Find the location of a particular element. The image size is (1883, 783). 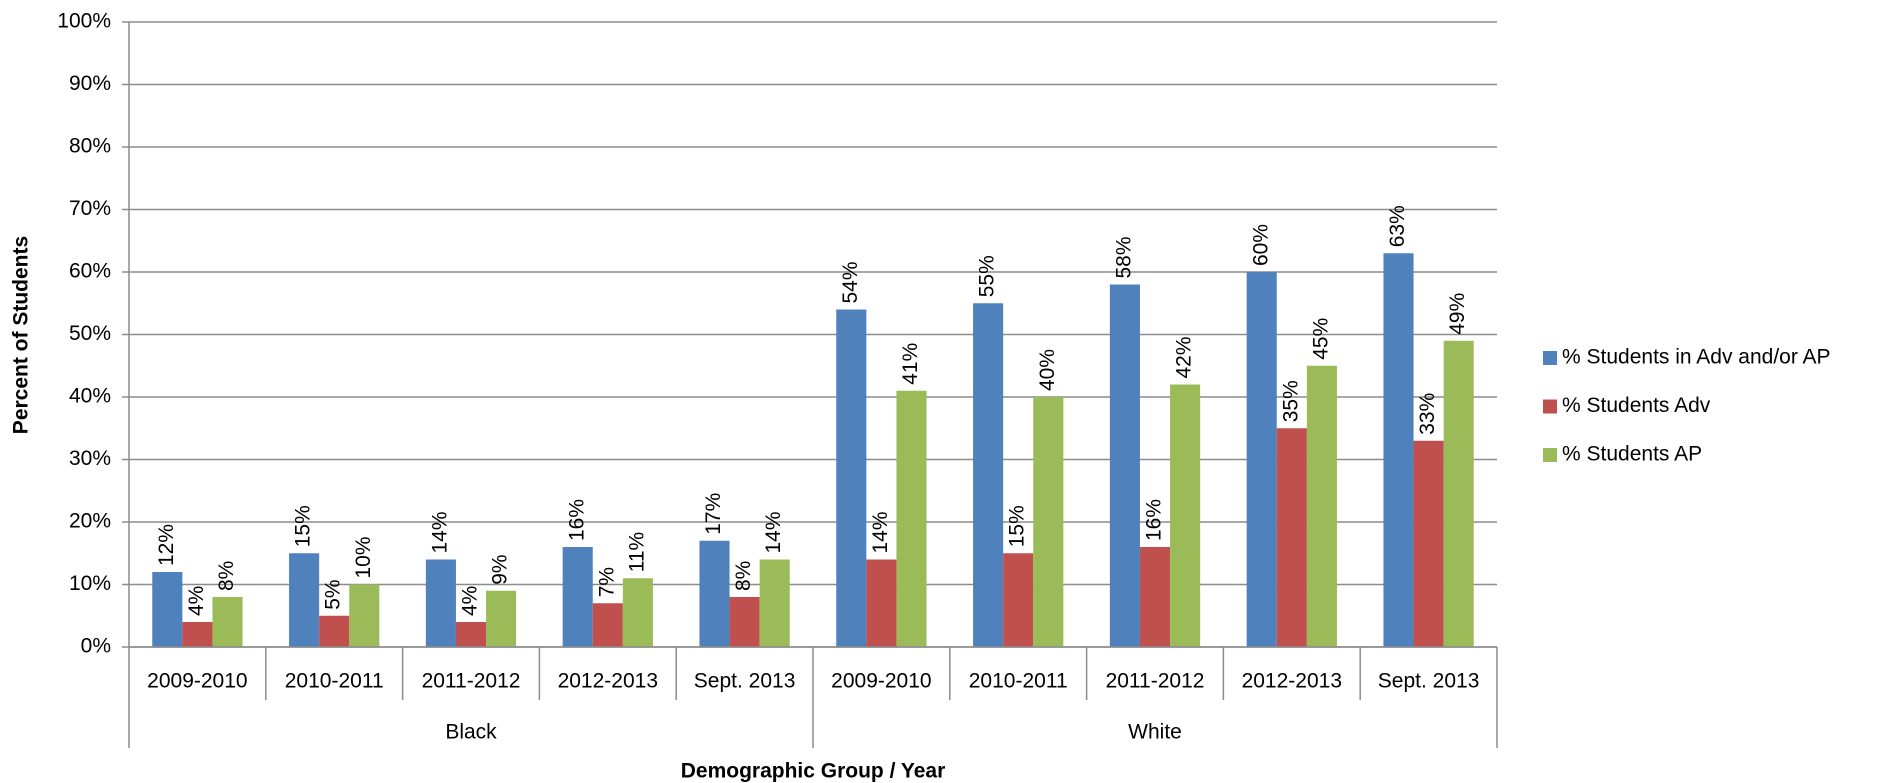

data-label: 41% is located at coordinates (910, 364).